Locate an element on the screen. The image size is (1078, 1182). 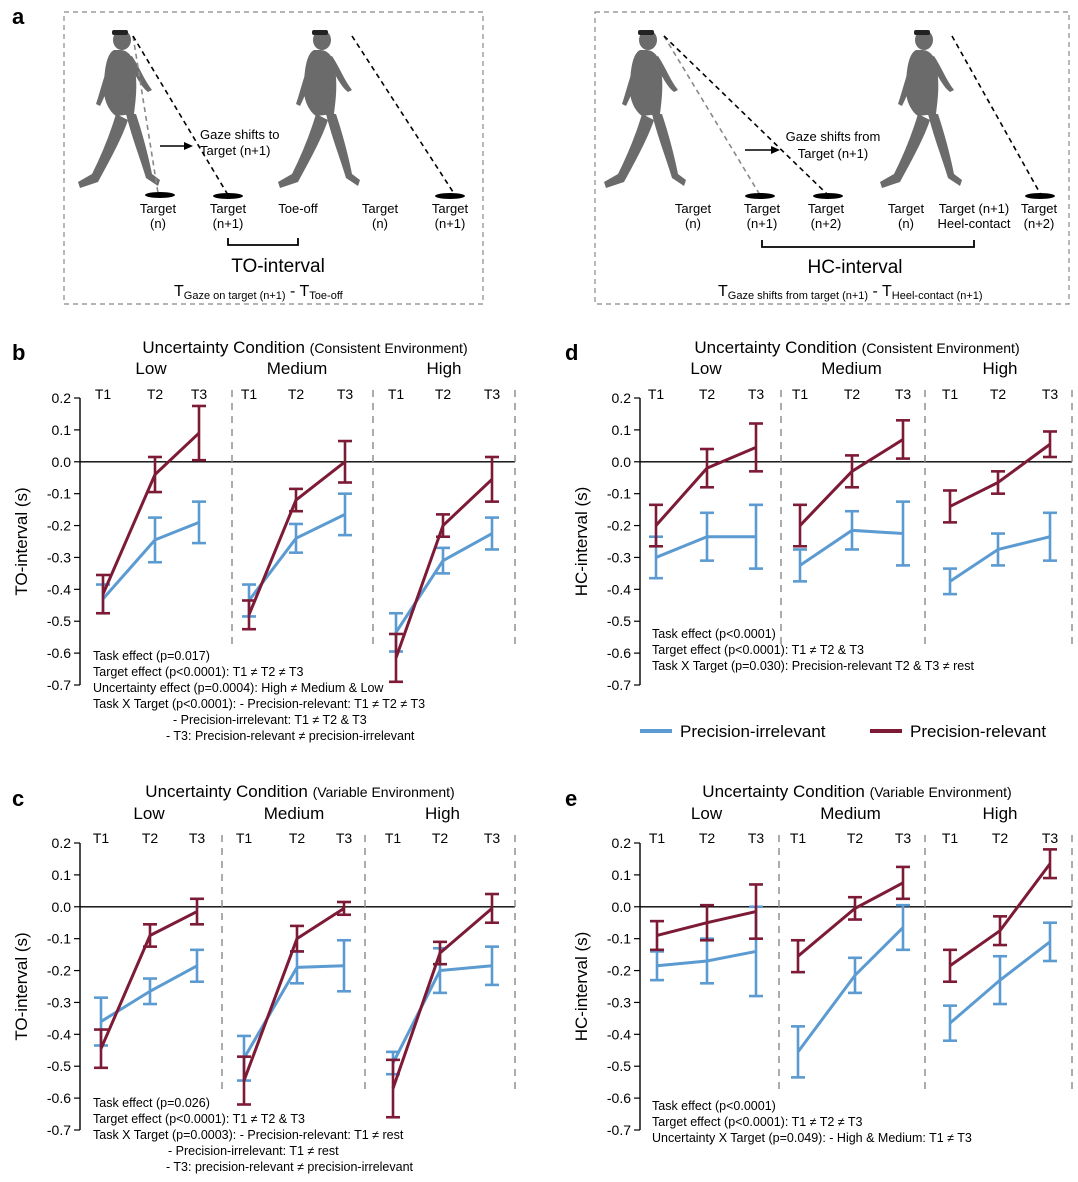
y-tick-label: -0.6 is located at coordinates (619, 1098).